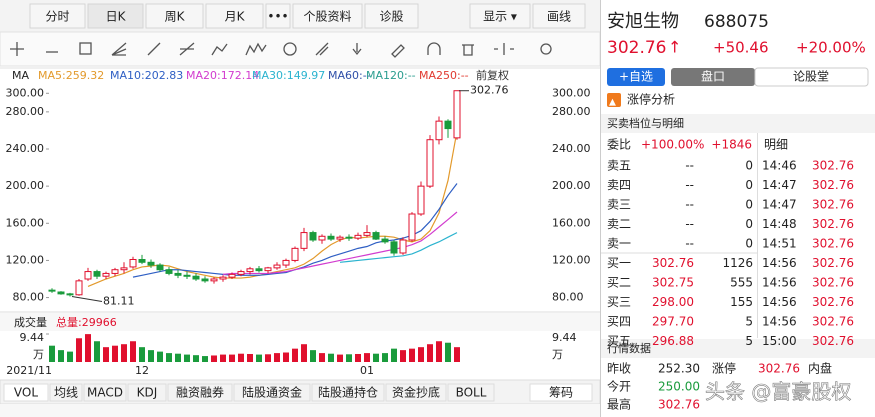 This screenshot has height=417, width=875. Describe the element at coordinates (672, 145) in the screenshot. I see `ratio-value: +100.00%` at that location.